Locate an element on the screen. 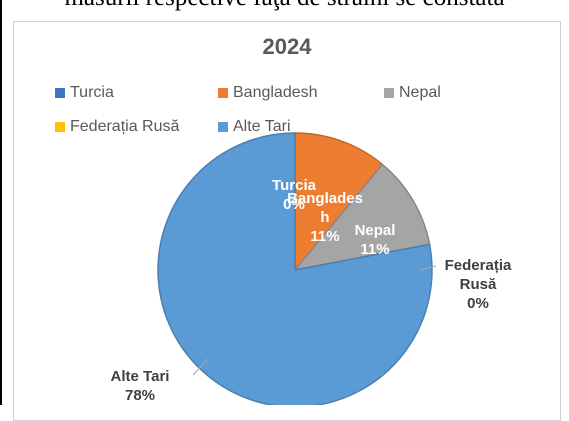 This screenshot has height=421, width=569. data-label-name: h is located at coordinates (324, 217).